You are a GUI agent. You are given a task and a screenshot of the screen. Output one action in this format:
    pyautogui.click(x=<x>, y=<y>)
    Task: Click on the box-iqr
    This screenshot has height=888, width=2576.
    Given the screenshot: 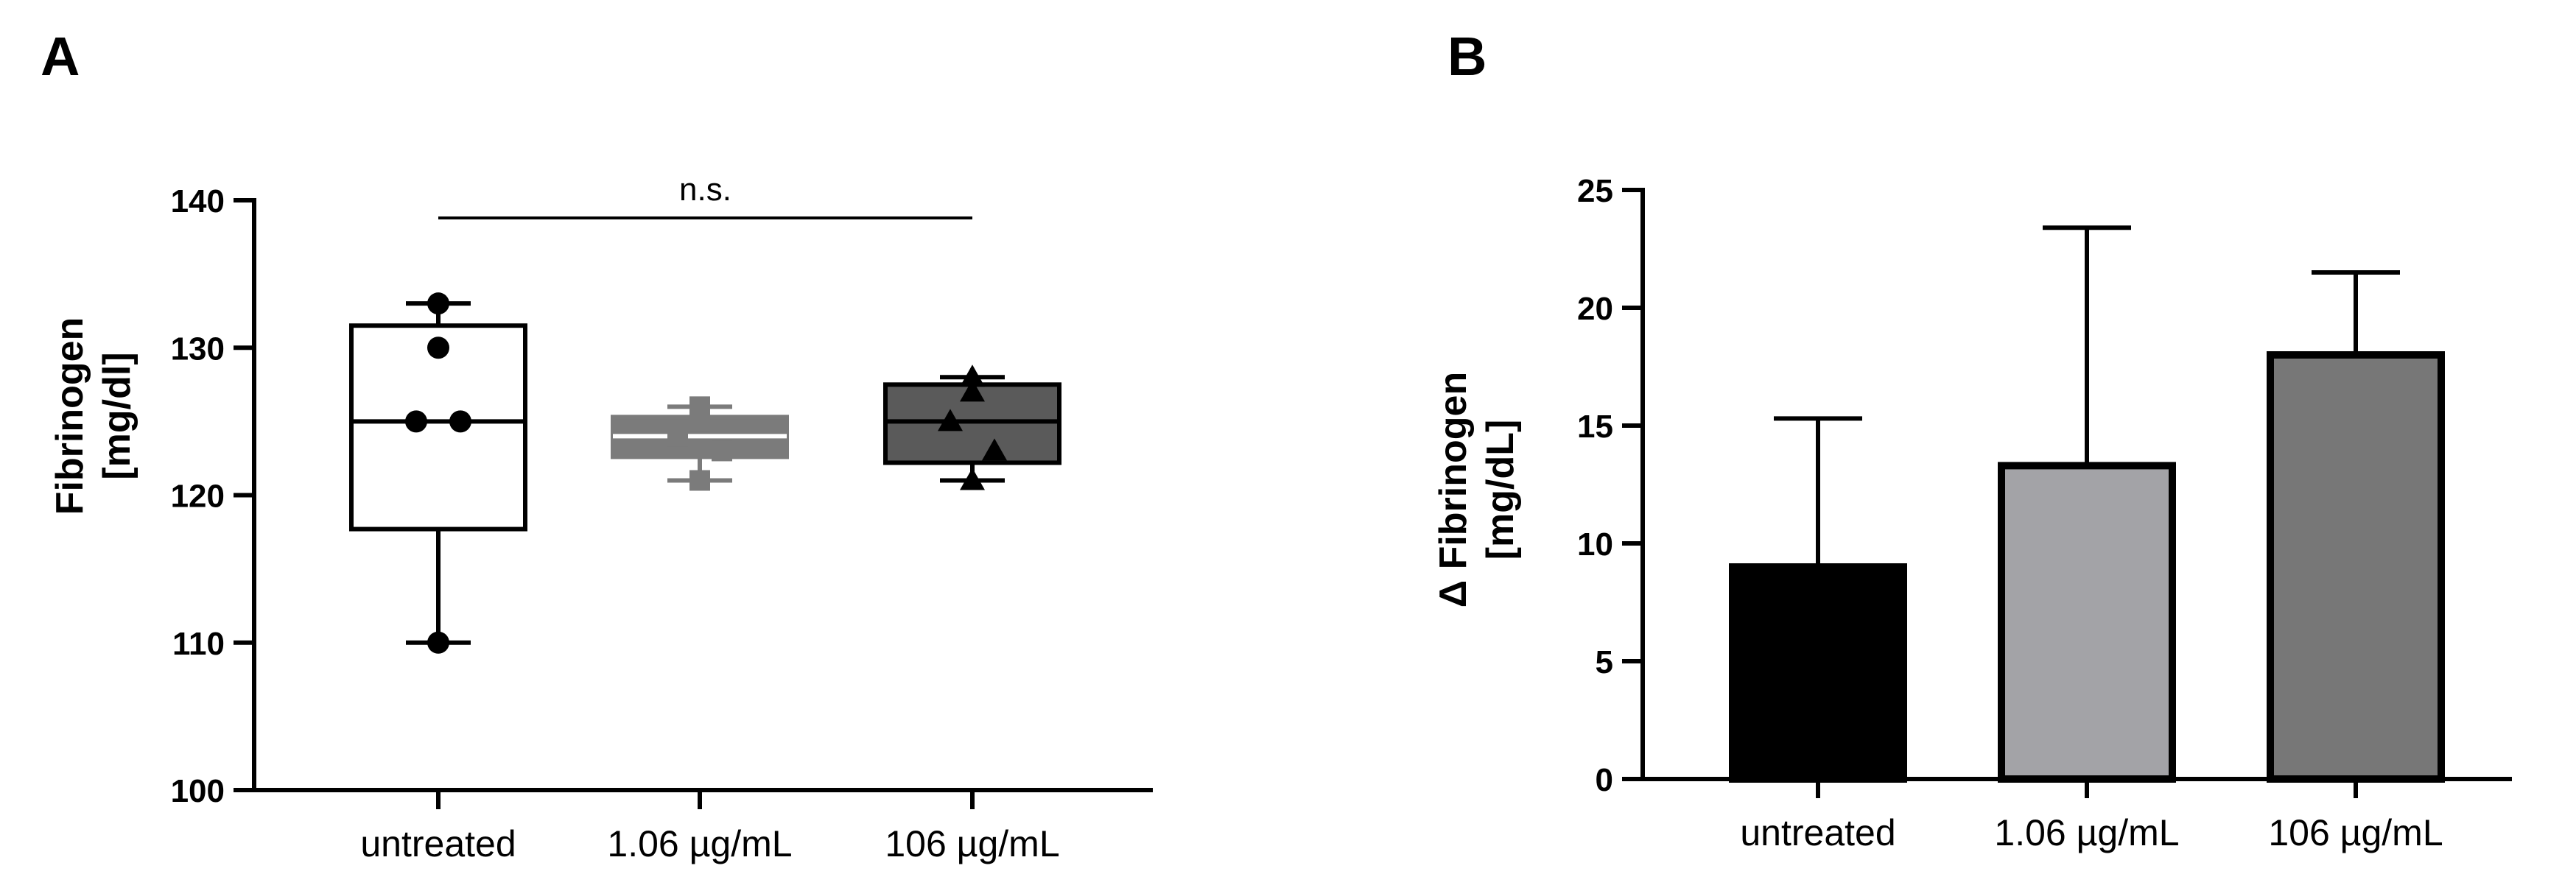 What is the action you would take?
    pyautogui.click(x=438, y=427)
    